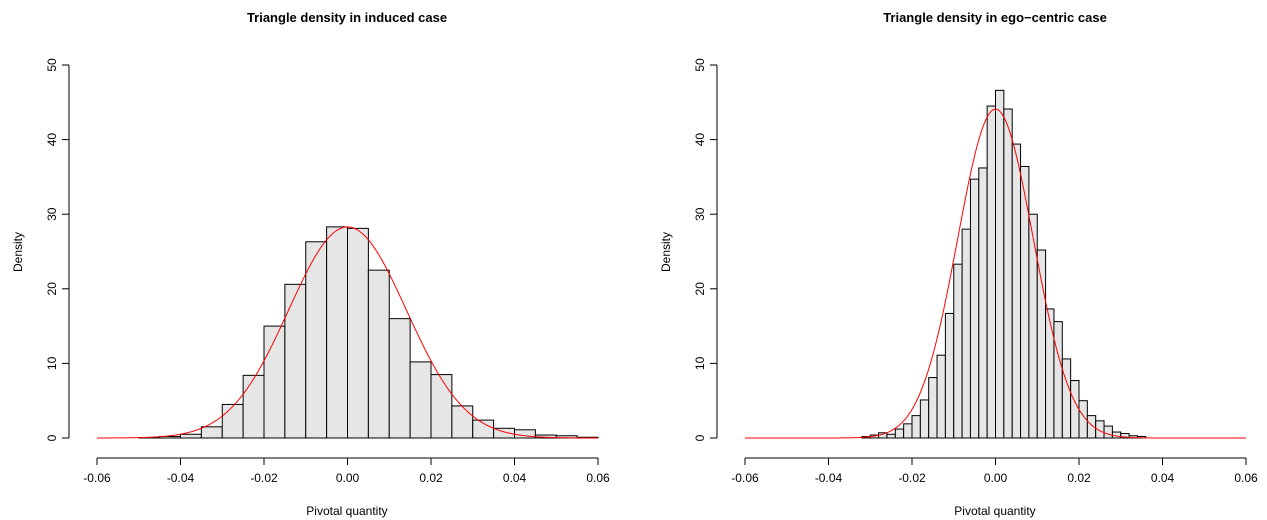 This screenshot has height=520, width=1267. What do you see at coordinates (347, 17) in the screenshot?
I see `induced-title: Triangle density in induced case` at bounding box center [347, 17].